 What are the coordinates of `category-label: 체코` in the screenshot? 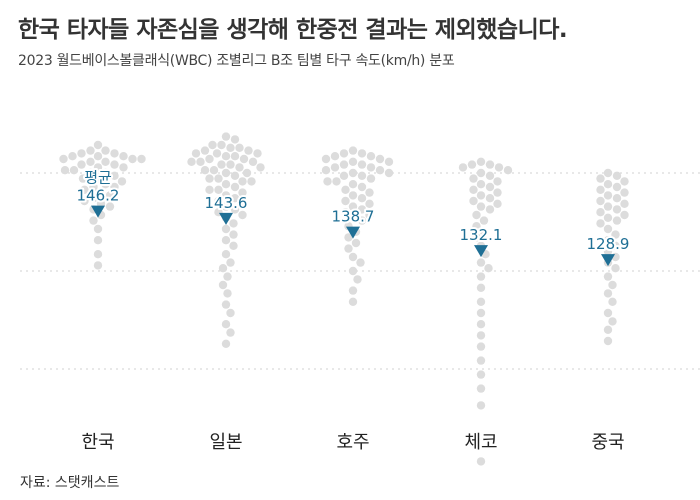 It's located at (480, 442).